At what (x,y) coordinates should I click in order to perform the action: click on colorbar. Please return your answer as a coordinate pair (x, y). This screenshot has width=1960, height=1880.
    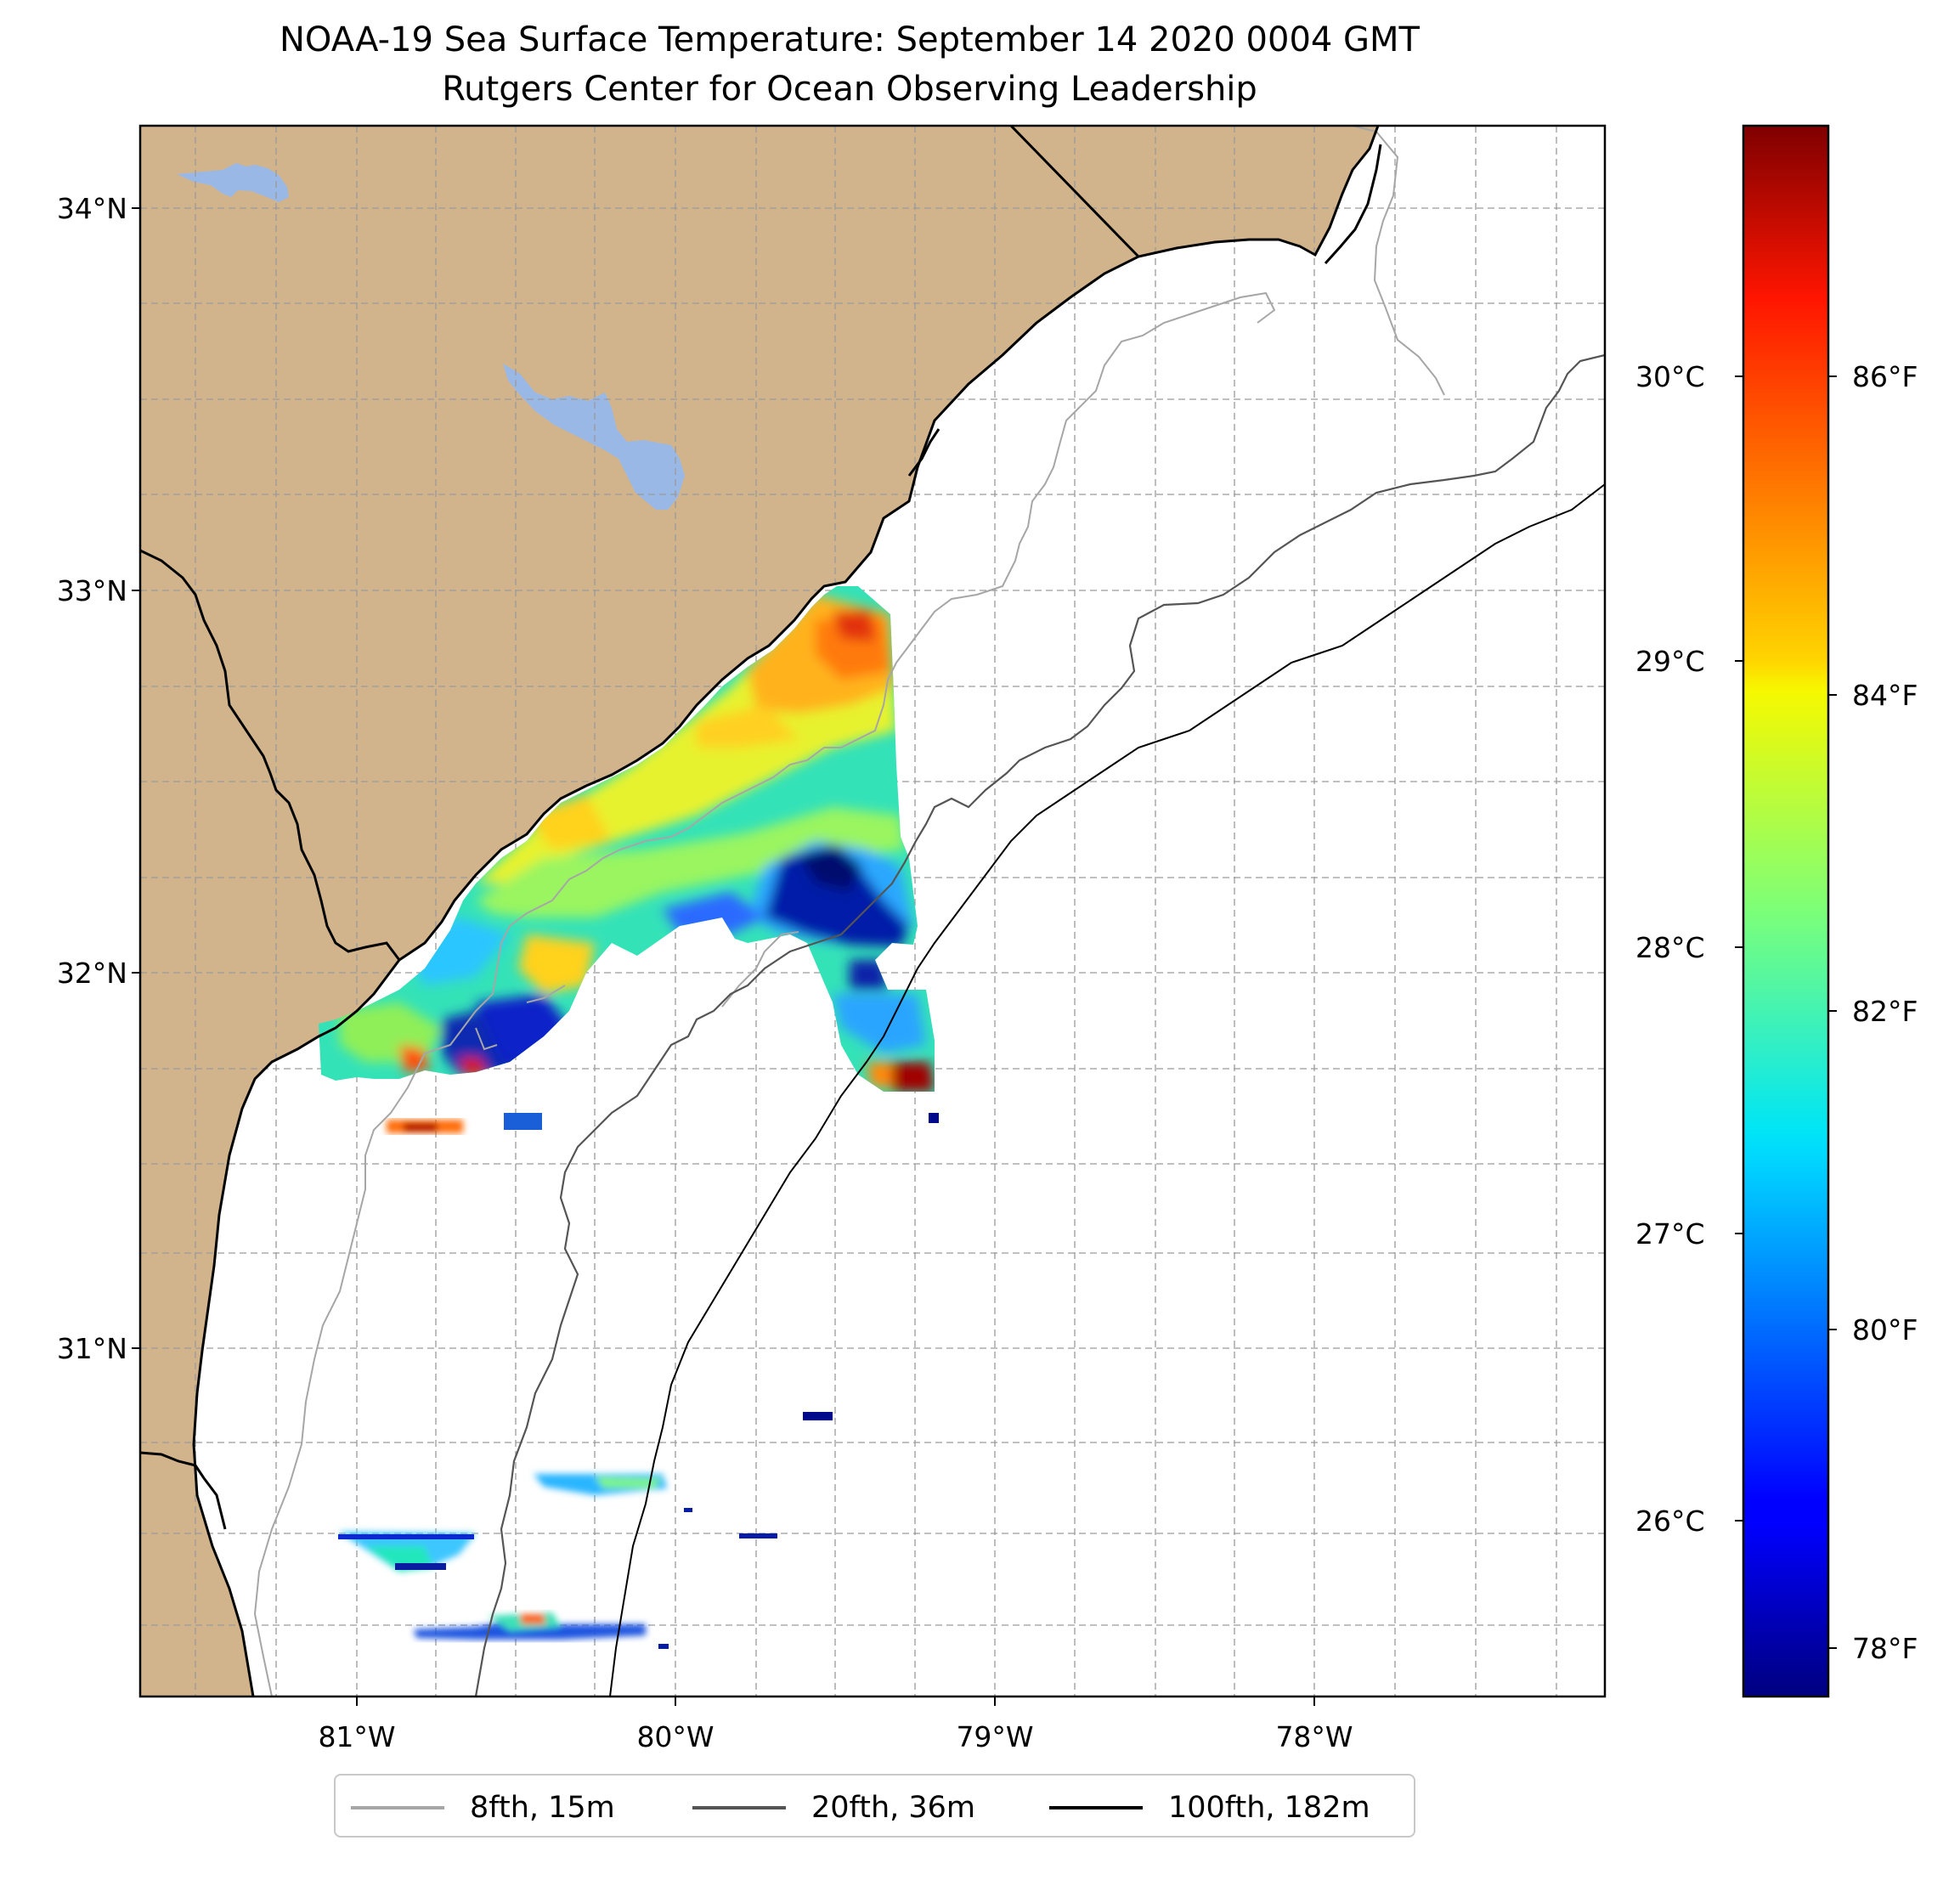
    Looking at the image, I should click on (1786, 911).